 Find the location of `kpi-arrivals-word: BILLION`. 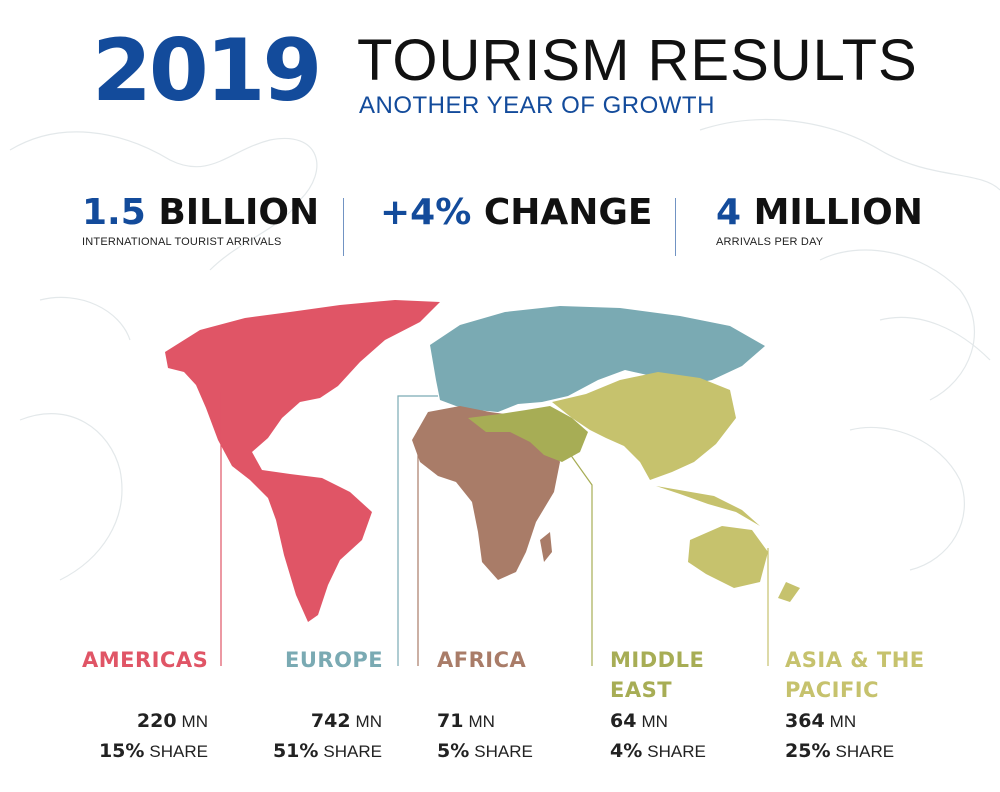

kpi-arrivals-word: BILLION is located at coordinates (239, 212).